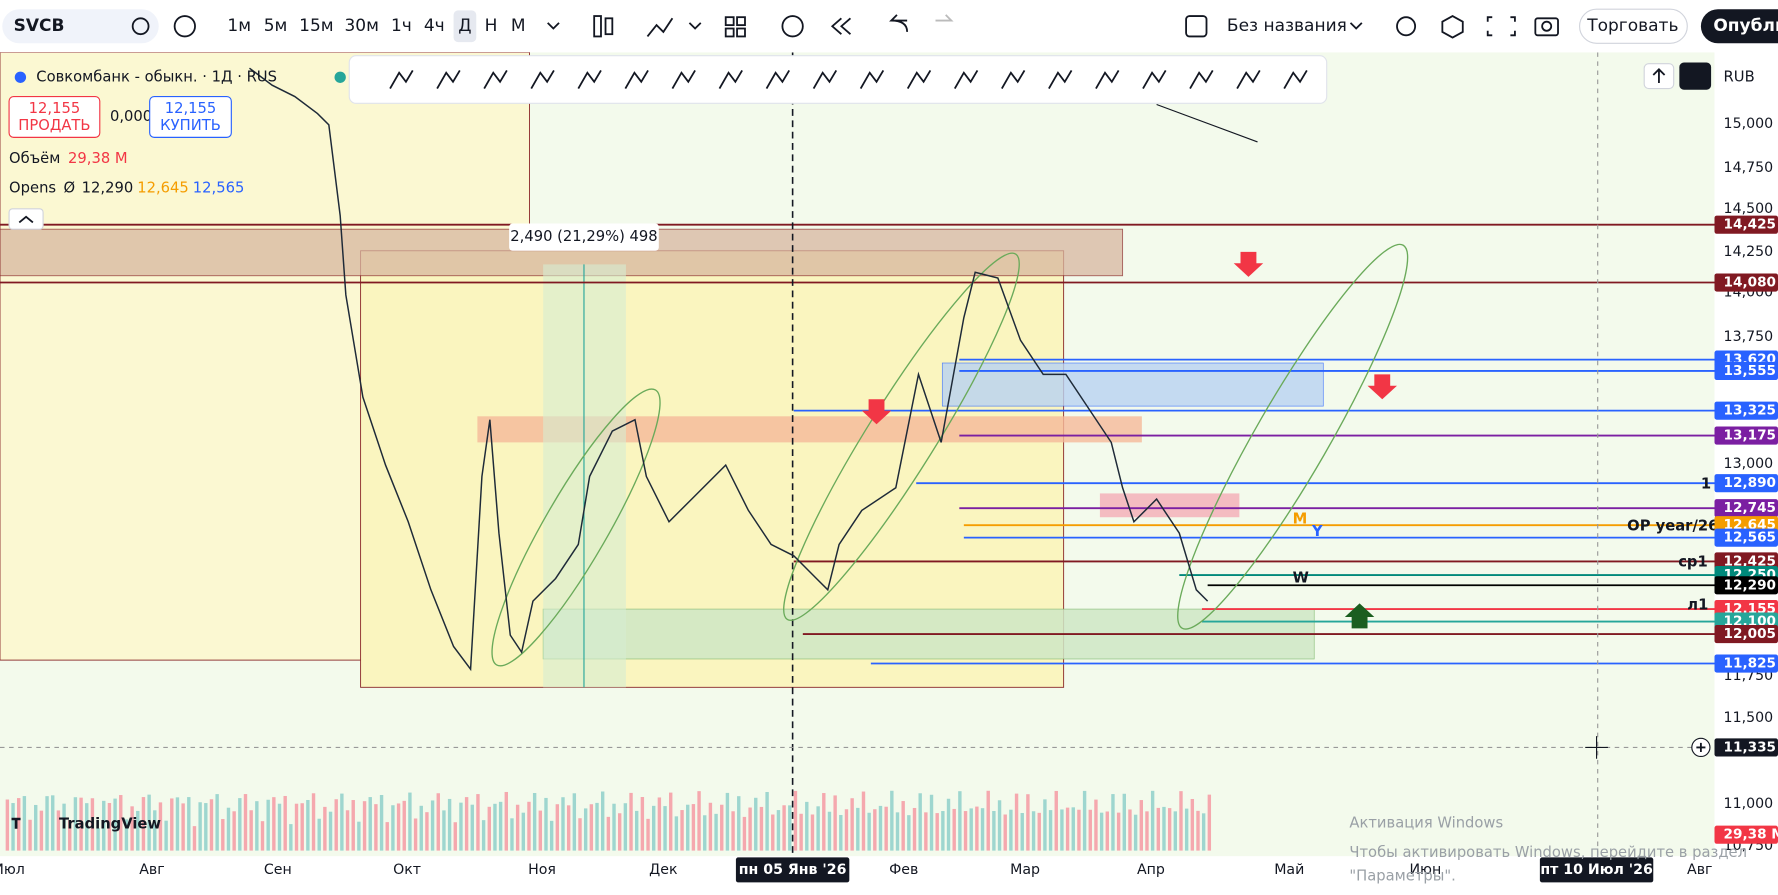  What do you see at coordinates (1750, 634) in the screenshot?
I see `price-badge-label: 12,005` at bounding box center [1750, 634].